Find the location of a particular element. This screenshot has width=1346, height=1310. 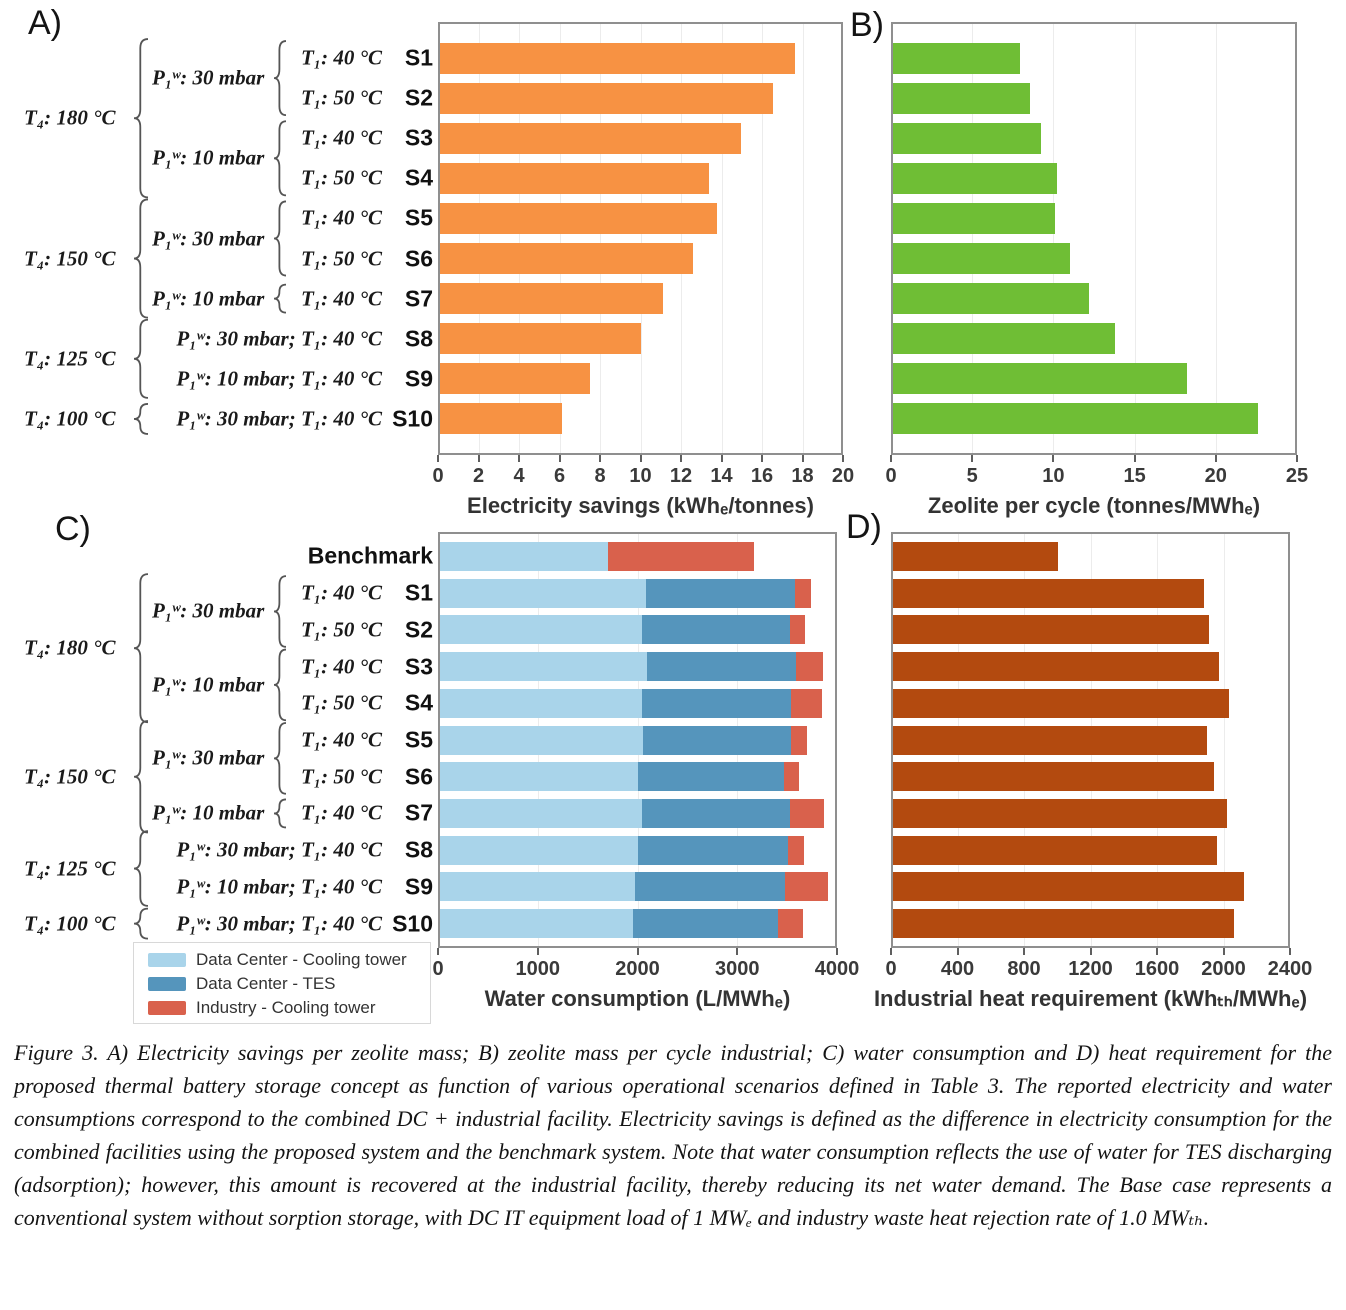

ticklabel-A-10: 10 is located at coordinates (640, 476).